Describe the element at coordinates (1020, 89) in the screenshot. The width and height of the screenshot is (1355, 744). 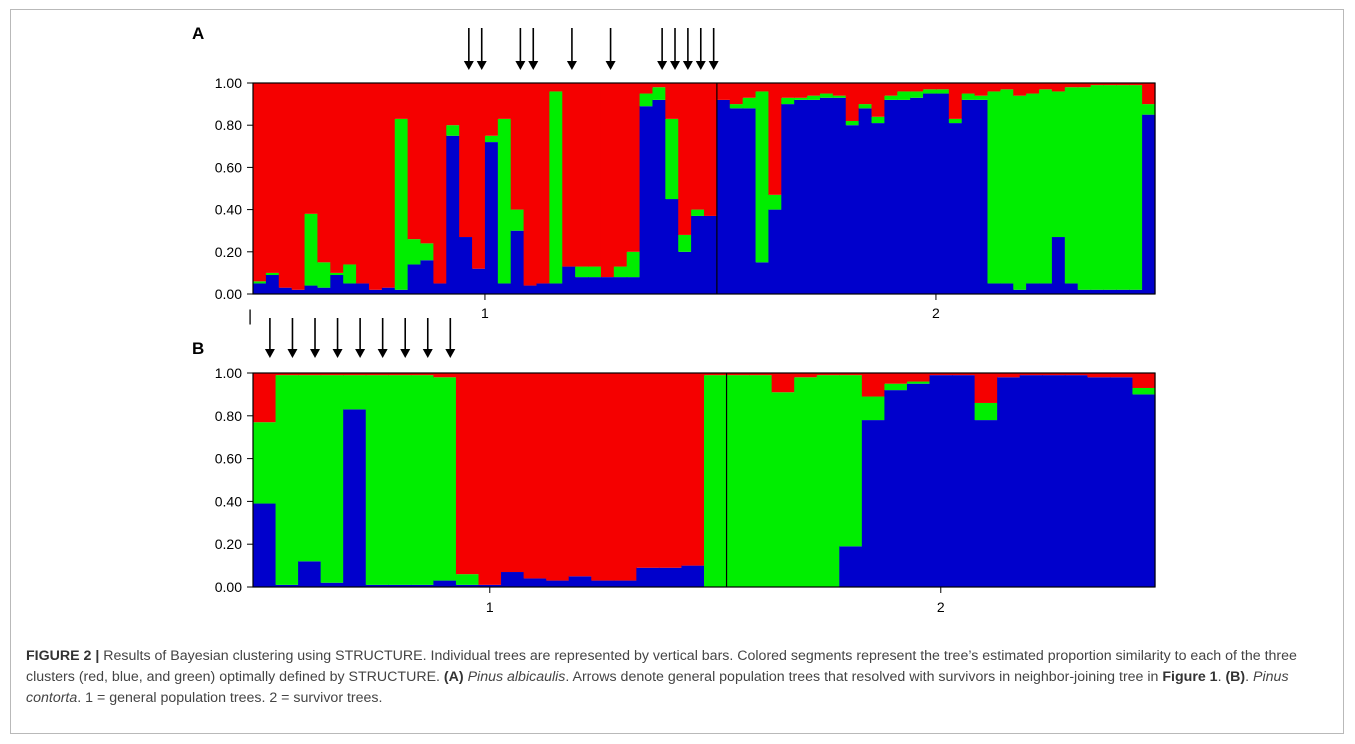
I see `panel-a-bar-59-red` at that location.